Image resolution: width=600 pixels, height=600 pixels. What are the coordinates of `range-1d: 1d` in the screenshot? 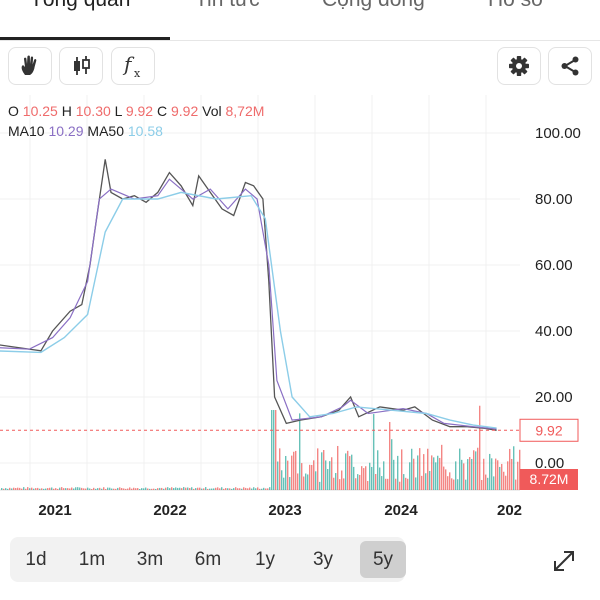 It's located at (36, 559).